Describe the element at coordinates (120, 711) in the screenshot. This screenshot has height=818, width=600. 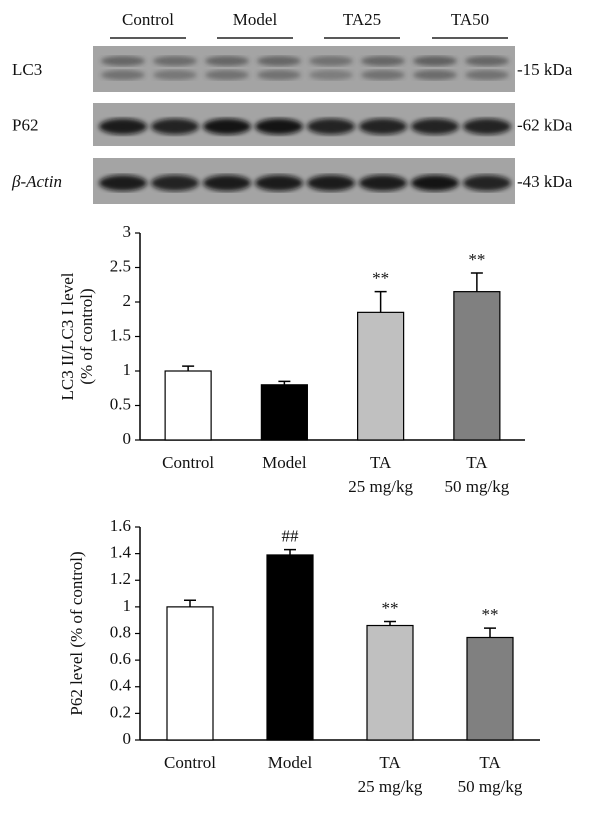
I see `y-tick-label: 0.2` at that location.